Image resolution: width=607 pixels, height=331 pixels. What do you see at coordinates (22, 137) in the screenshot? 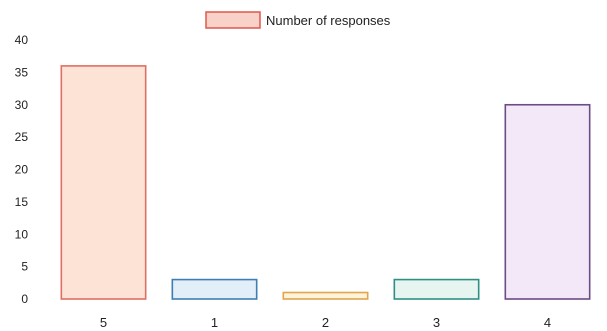
I see `y-tick-label: 25` at bounding box center [22, 137].